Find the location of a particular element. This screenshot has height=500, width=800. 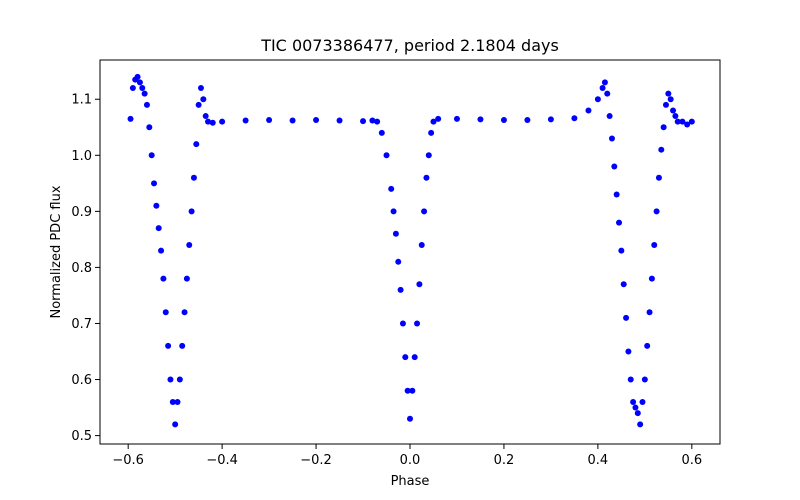

chart-title: TIC 0073386477, period 2.1804 days is located at coordinates (409, 45).